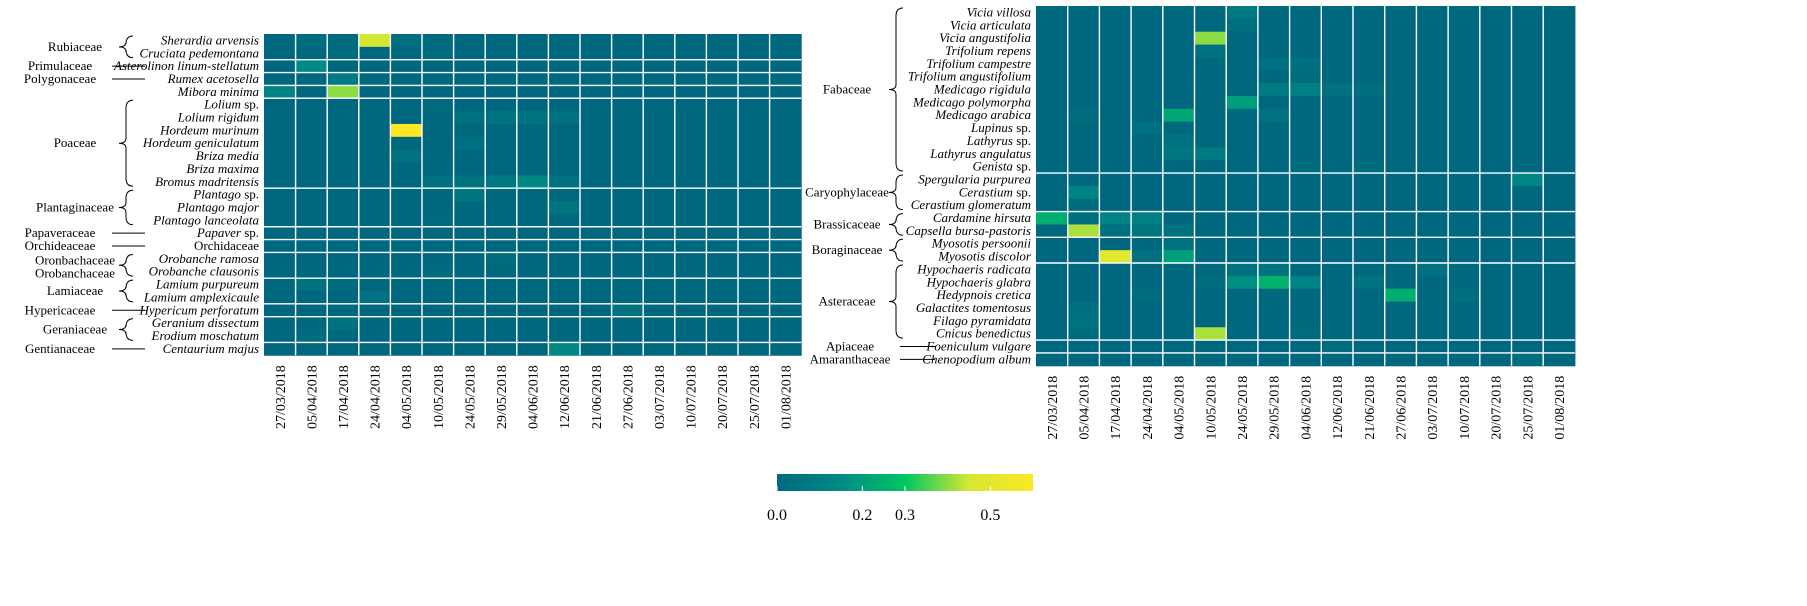  Describe the element at coordinates (60, 348) in the screenshot. I see `family-label: Gentianaceae` at that location.